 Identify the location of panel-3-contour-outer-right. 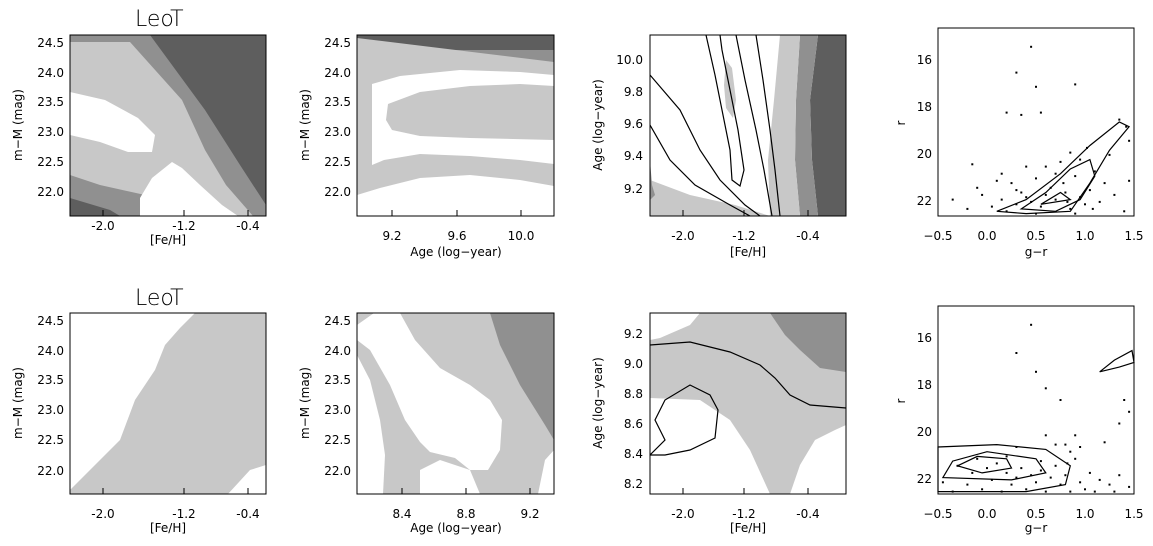
(754, 125).